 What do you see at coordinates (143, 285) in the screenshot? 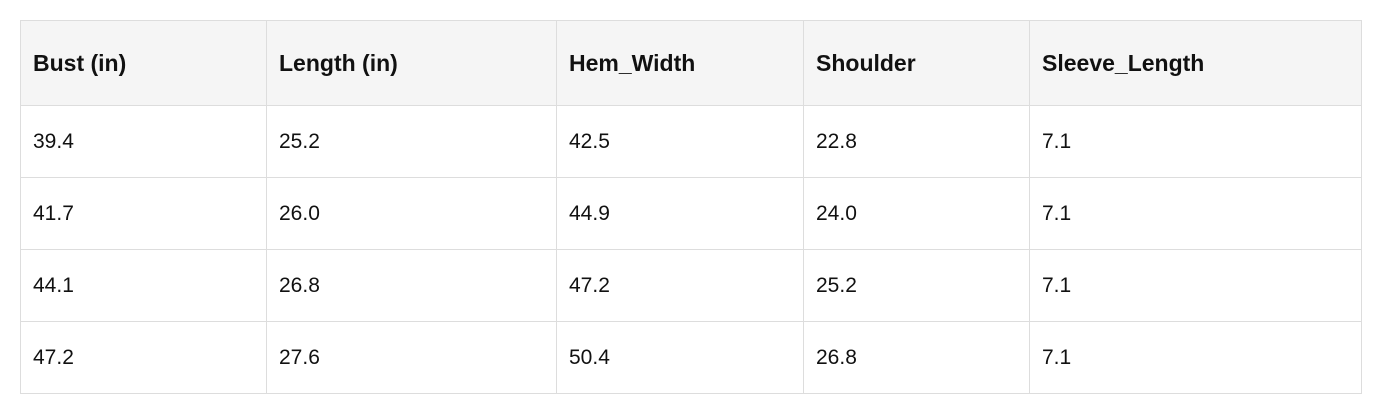
I see `table-cell: 44.1` at bounding box center [143, 285].